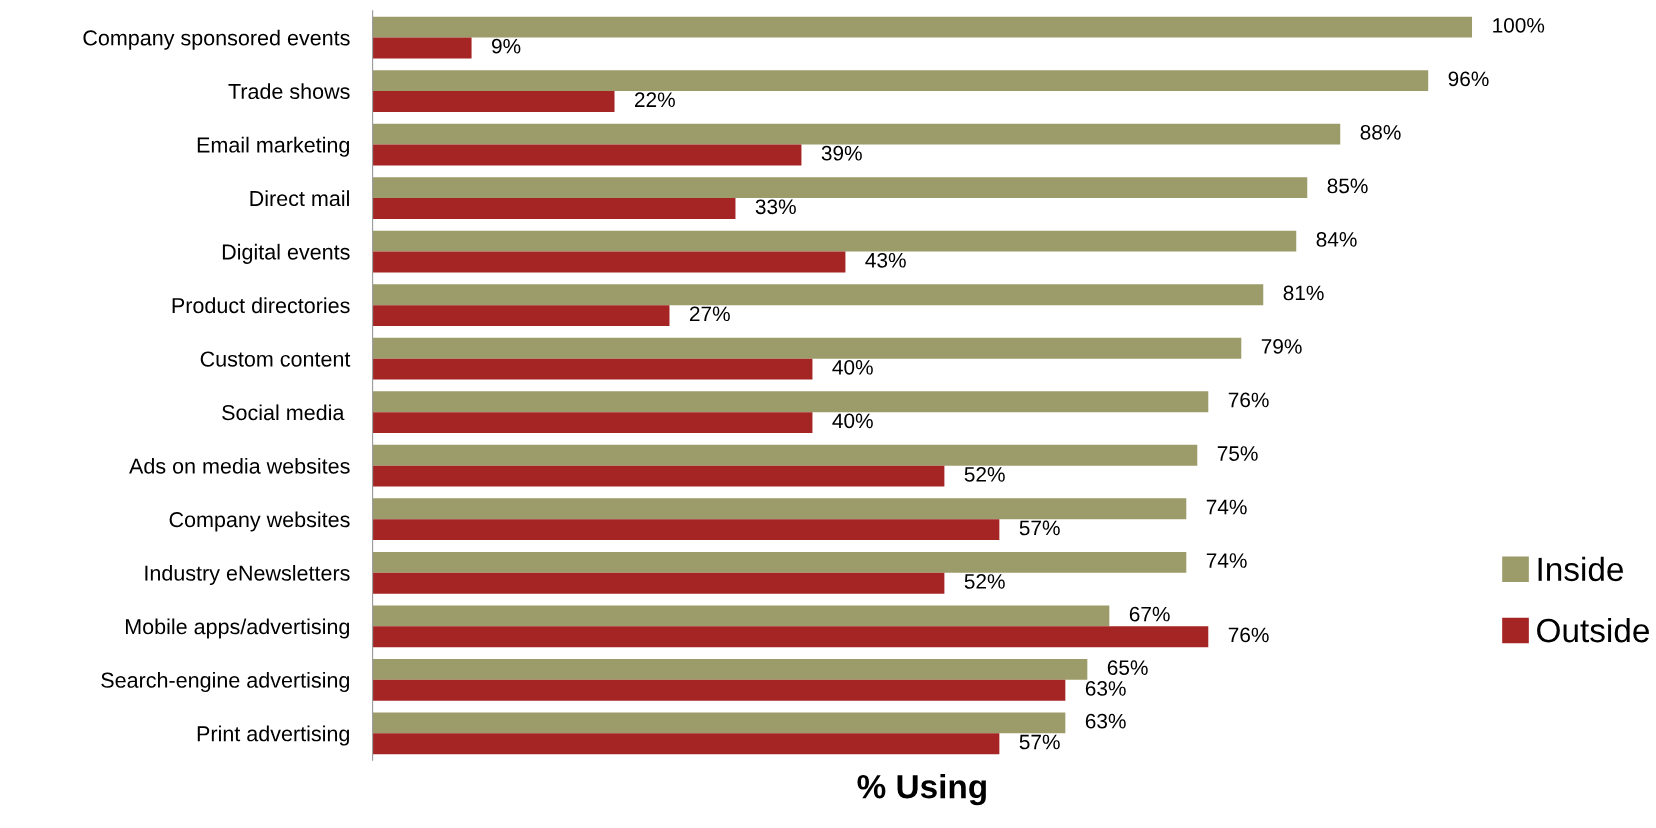 The height and width of the screenshot is (828, 1656). What do you see at coordinates (655, 99) in the screenshot?
I see `data-label: 22%` at bounding box center [655, 99].